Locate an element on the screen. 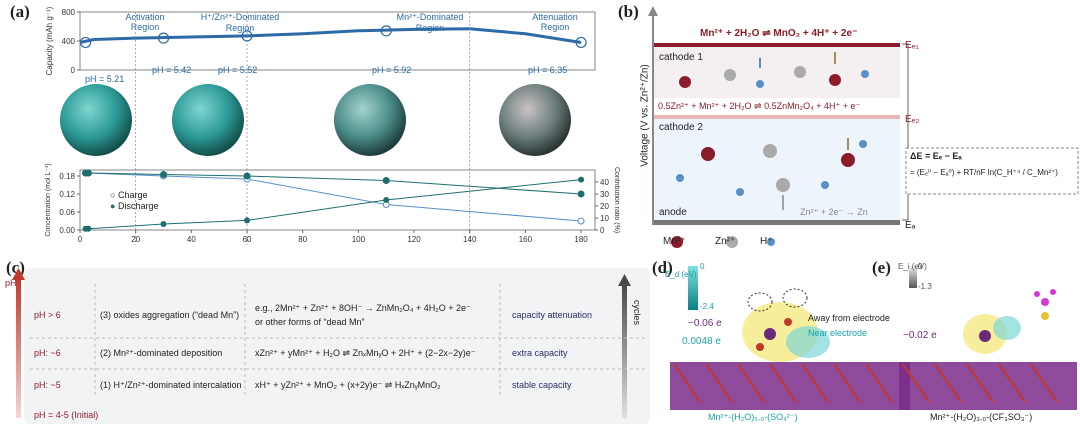 This screenshot has width=1080, height=428. b-ylabel: Voltage (V vs. Zn²⁺/Zn) is located at coordinates (645, 115).